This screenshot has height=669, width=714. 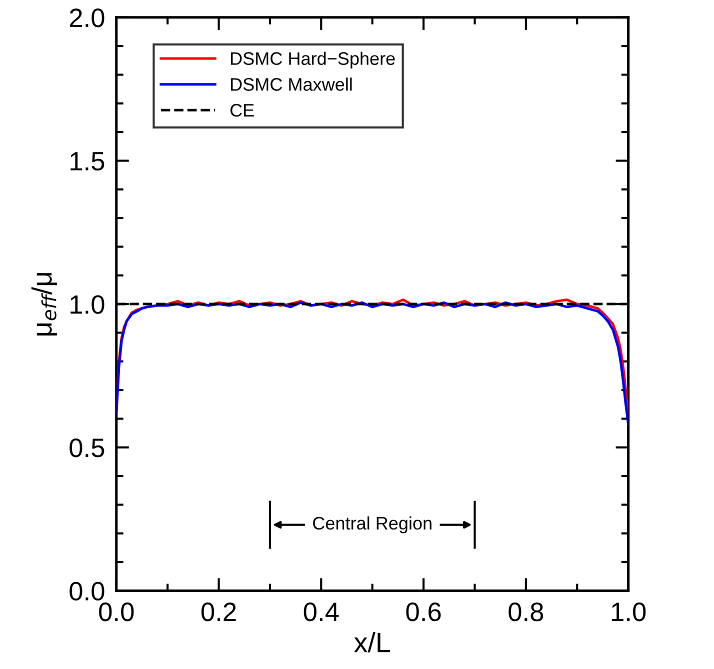 I want to click on x-tick-label: 1.0, so click(x=629, y=612).